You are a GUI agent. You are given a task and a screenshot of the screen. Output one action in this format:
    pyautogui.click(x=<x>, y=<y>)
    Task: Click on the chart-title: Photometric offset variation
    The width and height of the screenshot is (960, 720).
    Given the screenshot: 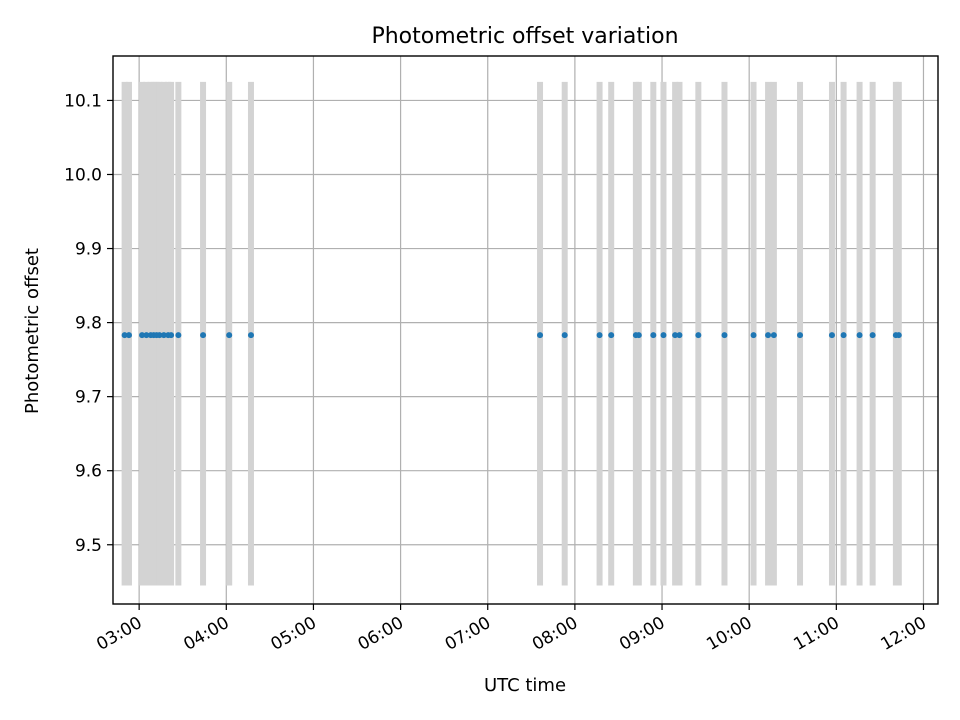 What is the action you would take?
    pyautogui.click(x=524, y=36)
    